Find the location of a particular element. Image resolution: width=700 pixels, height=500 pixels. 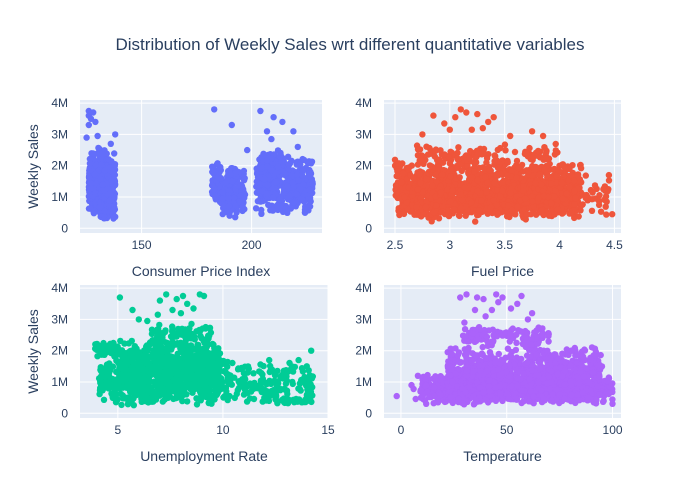

x-tick-label: 100 is located at coordinates (613, 430).